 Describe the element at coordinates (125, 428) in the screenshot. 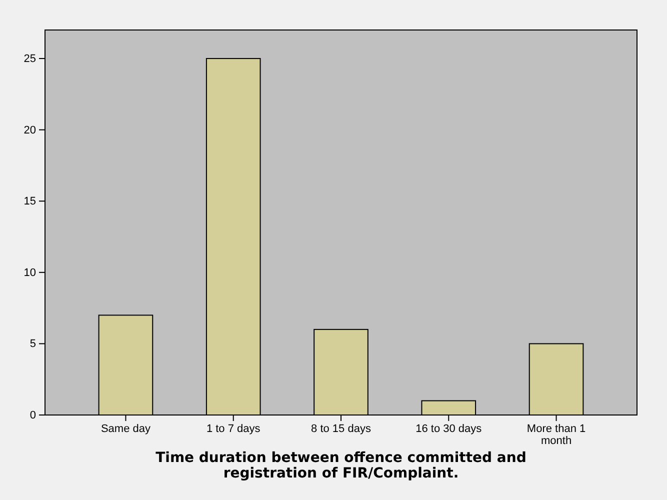

I see `x-tick-label: Same day` at that location.